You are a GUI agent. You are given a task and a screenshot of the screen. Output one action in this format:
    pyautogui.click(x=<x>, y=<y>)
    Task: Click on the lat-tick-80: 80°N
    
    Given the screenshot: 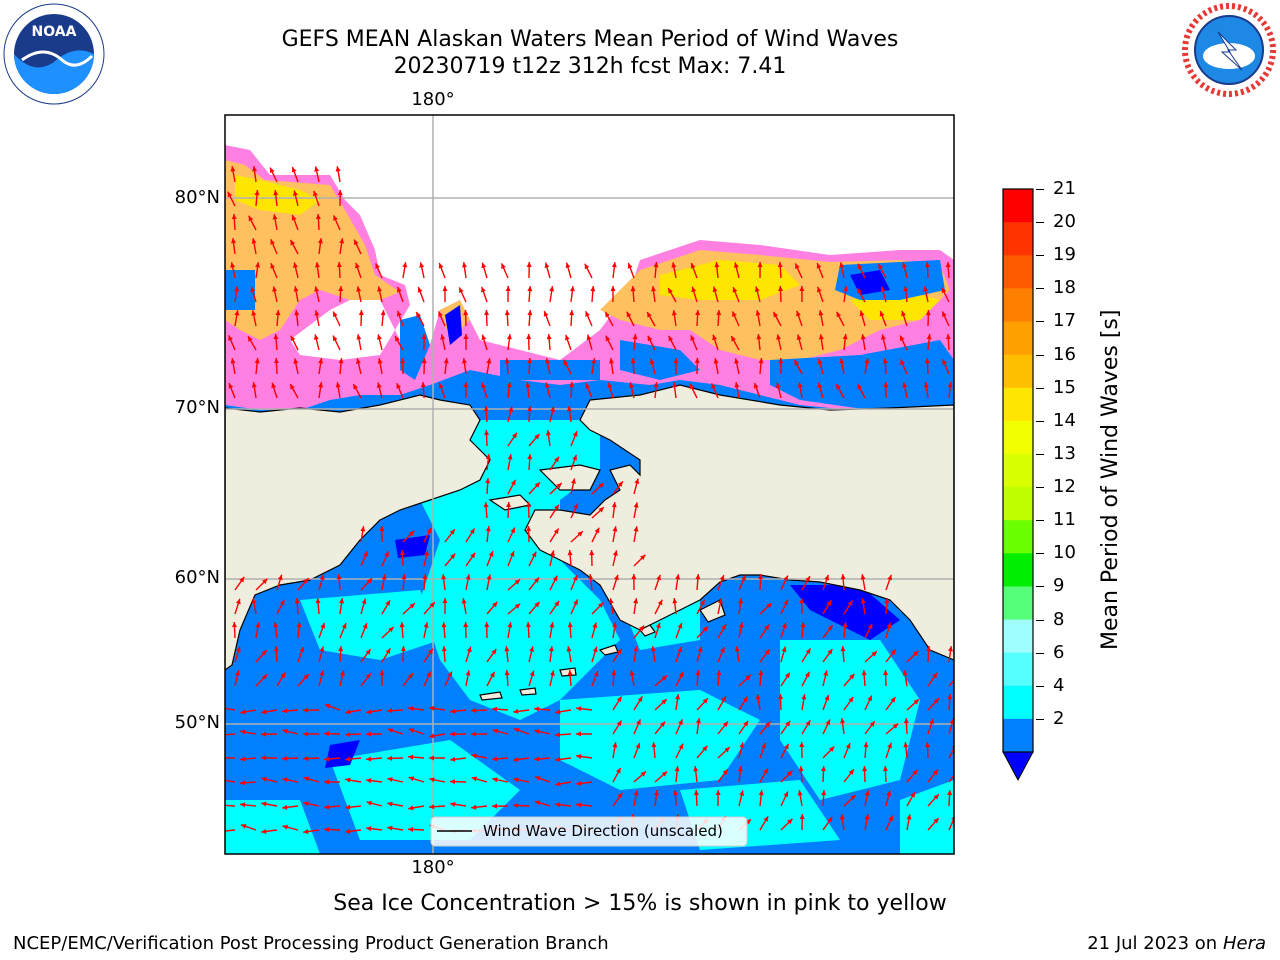 What is the action you would take?
    pyautogui.click(x=197, y=197)
    